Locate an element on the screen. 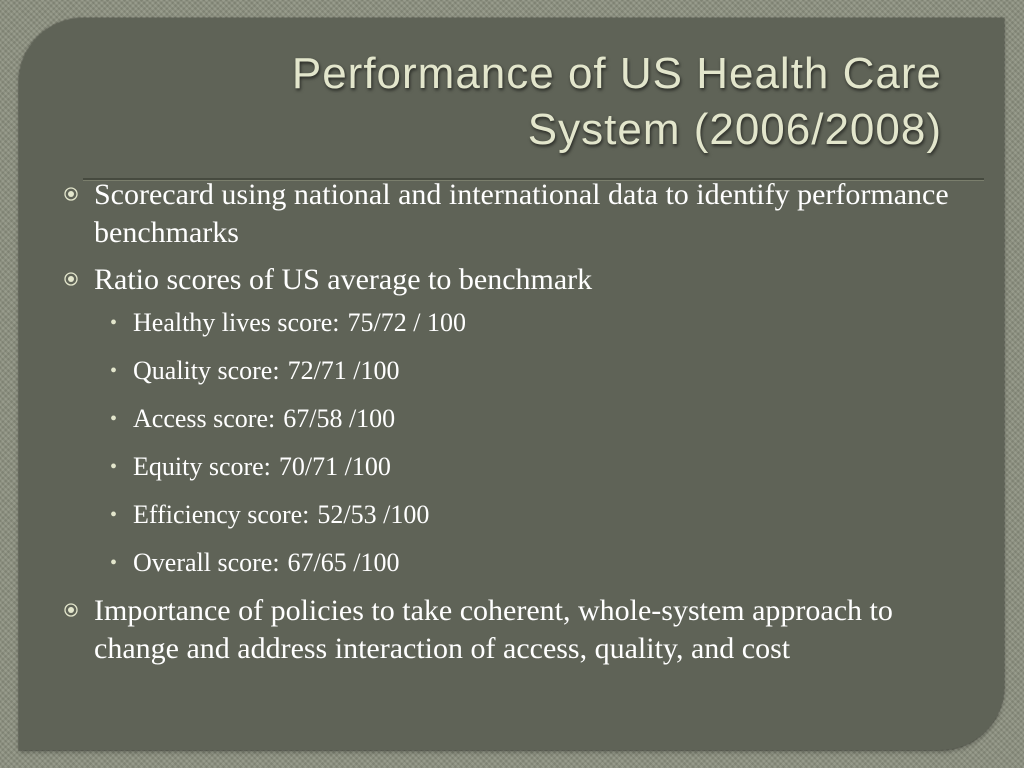  score-item: • Healthy lives score: 75/72 / 100 is located at coordinates (512, 323).